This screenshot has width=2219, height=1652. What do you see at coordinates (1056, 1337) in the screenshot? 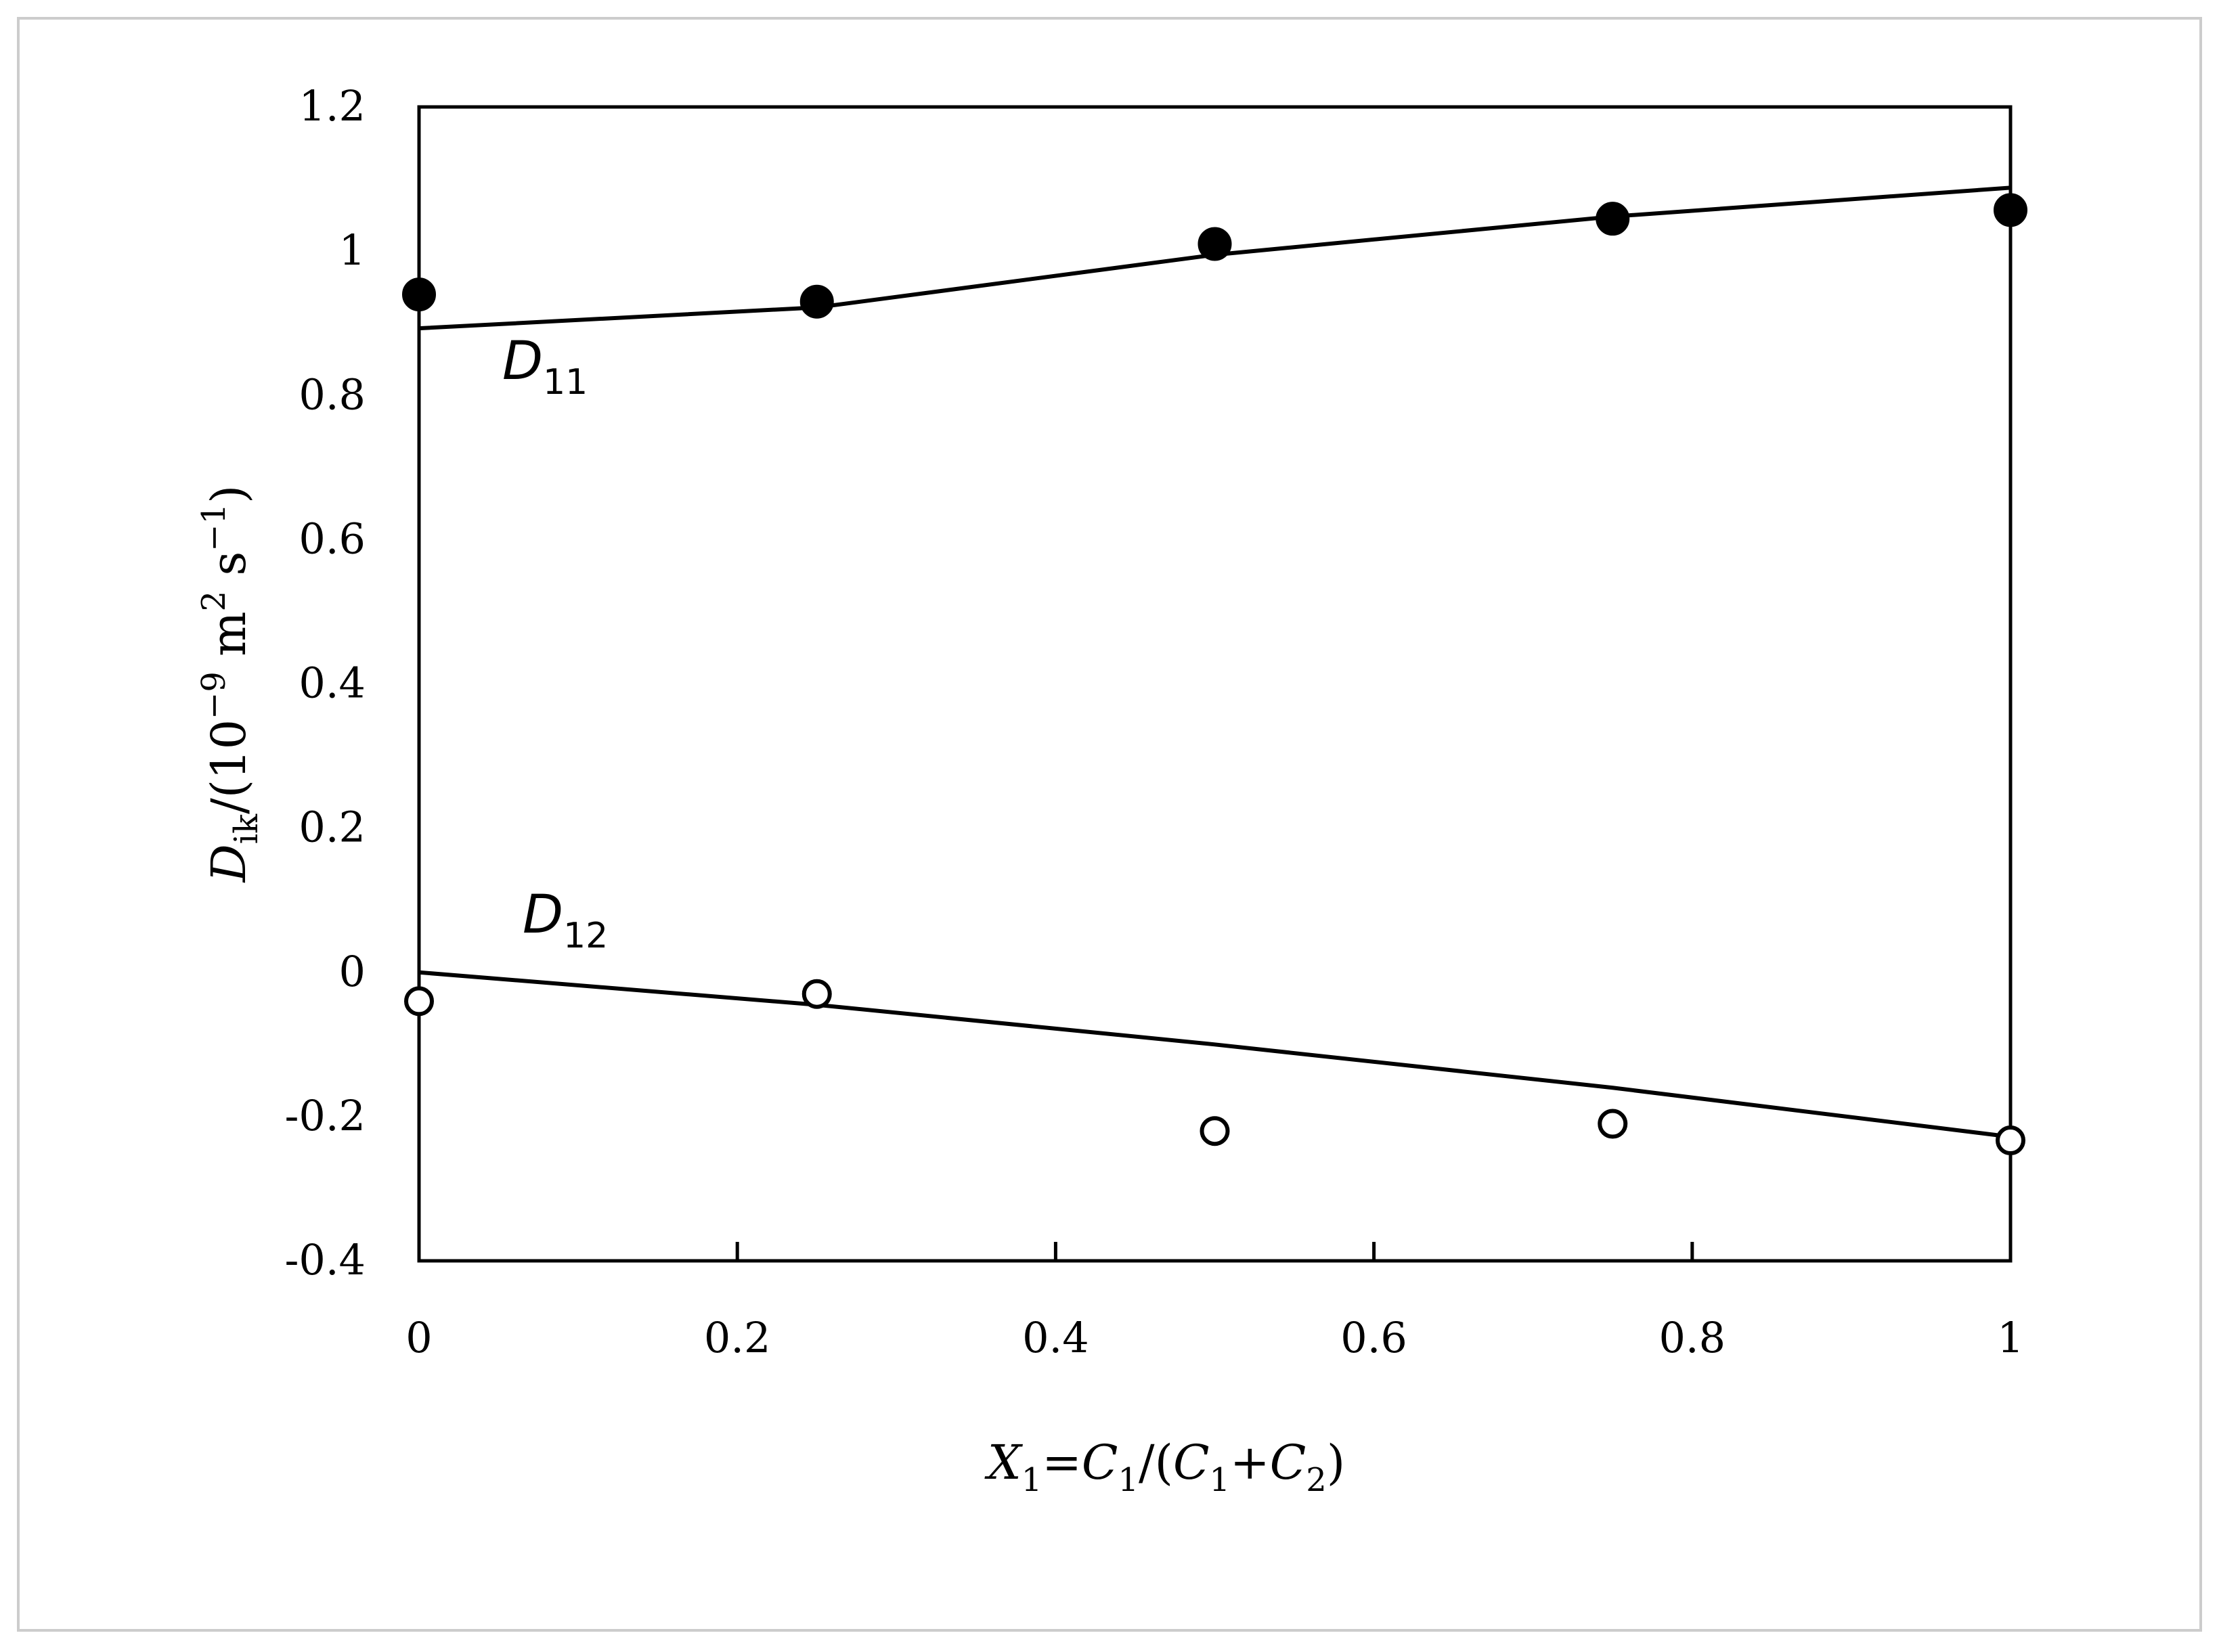
I see `x-tick-label: 0.4` at bounding box center [1056, 1337].